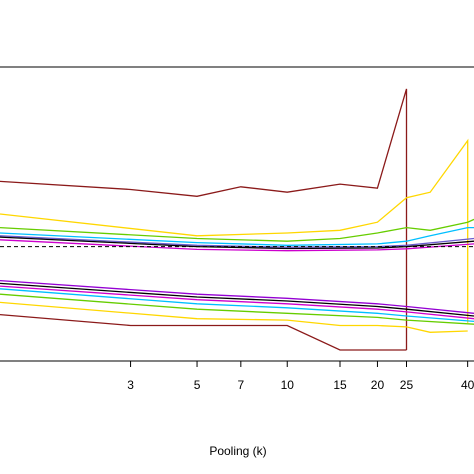 This screenshot has height=474, width=474. What do you see at coordinates (240, 385) in the screenshot?
I see `x-tick-label: 7` at bounding box center [240, 385].